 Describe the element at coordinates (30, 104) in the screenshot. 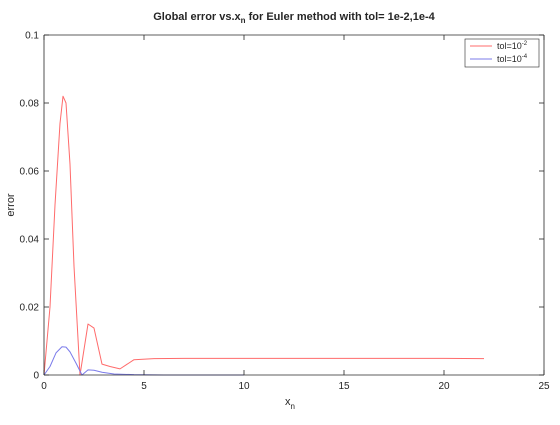

I see `y-tick-label: 0.08` at that location.